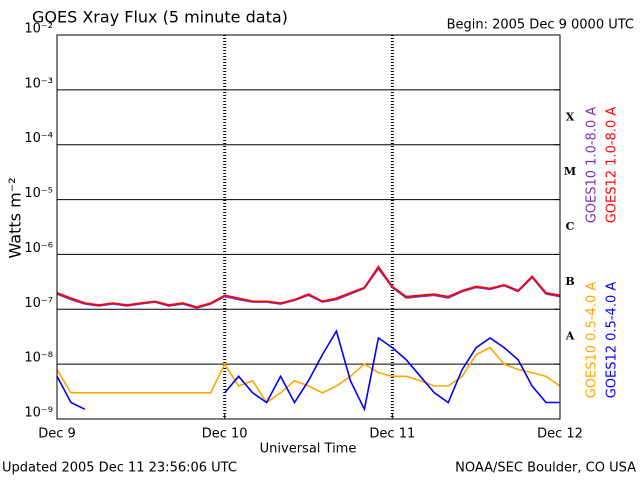 Image resolution: width=640 pixels, height=480 pixels. I want to click on legend-entry: GOES12 0.5-4.0 A, so click(612, 340).